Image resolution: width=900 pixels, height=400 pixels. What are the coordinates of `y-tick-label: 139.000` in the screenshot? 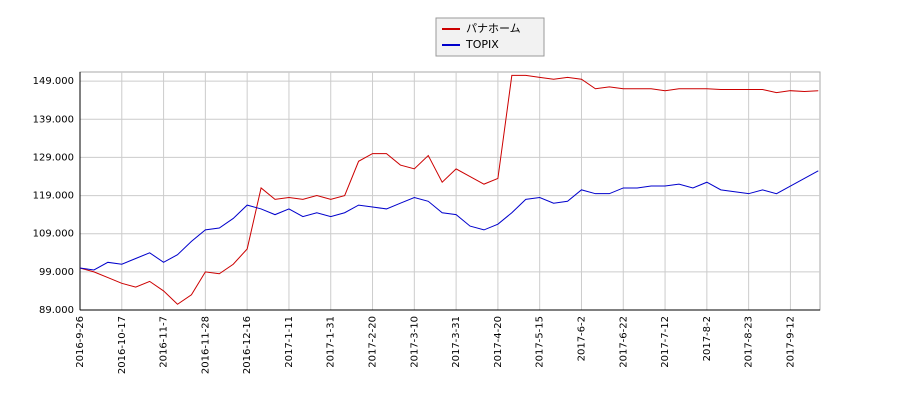 It's located at (53, 119).